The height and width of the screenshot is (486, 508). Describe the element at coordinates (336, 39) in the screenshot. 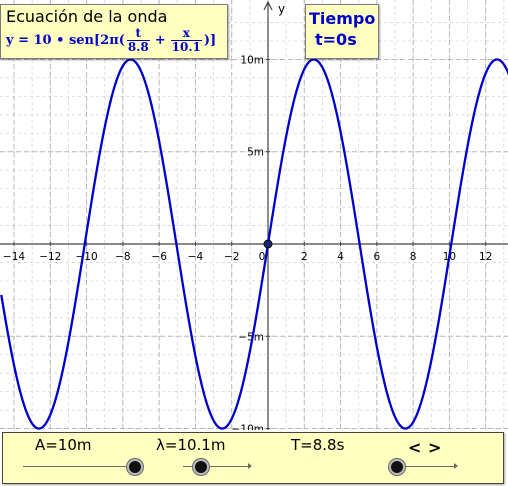

I see `time-value: t=0s` at that location.